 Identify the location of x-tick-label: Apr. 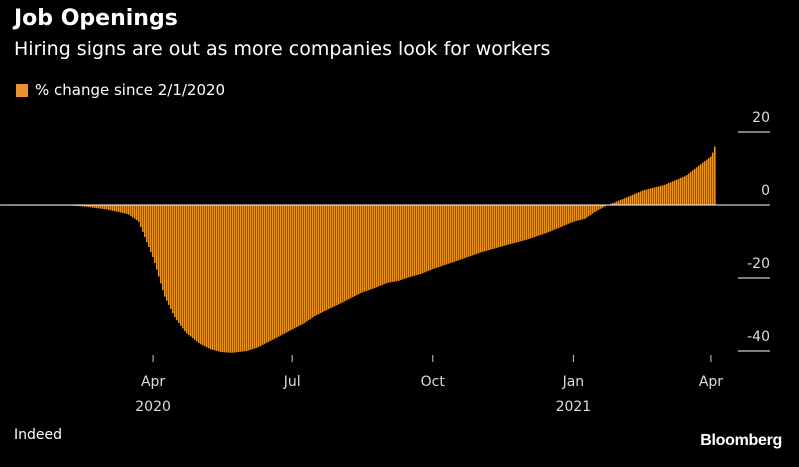
(711, 382).